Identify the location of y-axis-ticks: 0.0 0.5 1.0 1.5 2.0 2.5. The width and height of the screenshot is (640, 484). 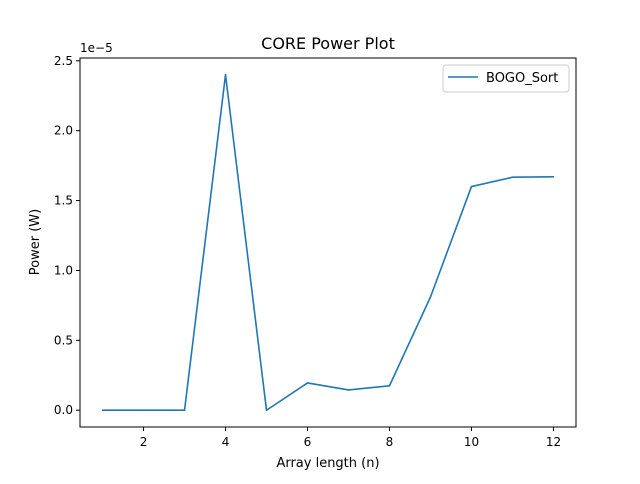
(67, 235).